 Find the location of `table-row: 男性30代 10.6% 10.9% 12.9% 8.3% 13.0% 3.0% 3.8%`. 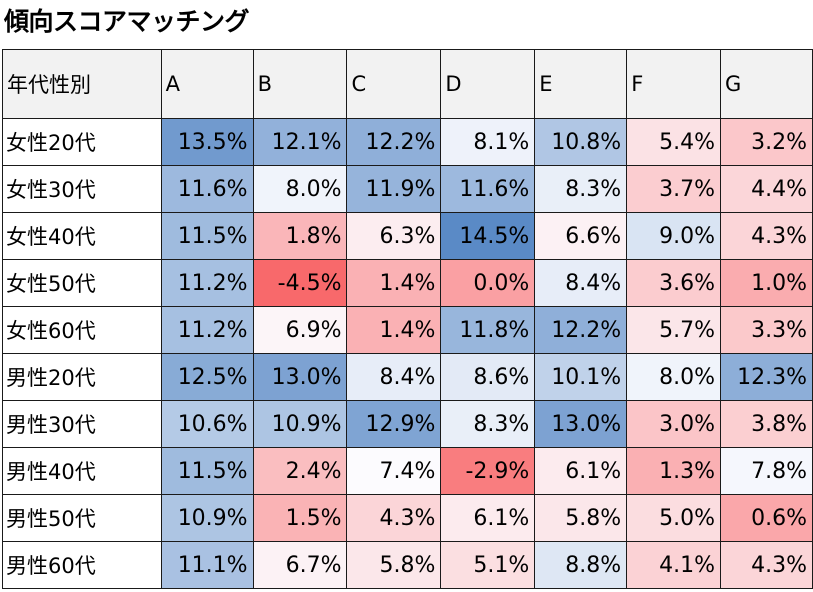

table-row: 男性30代 10.6% 10.9% 12.9% 8.3% 13.0% 3.0% 3.8% is located at coordinates (407, 424).